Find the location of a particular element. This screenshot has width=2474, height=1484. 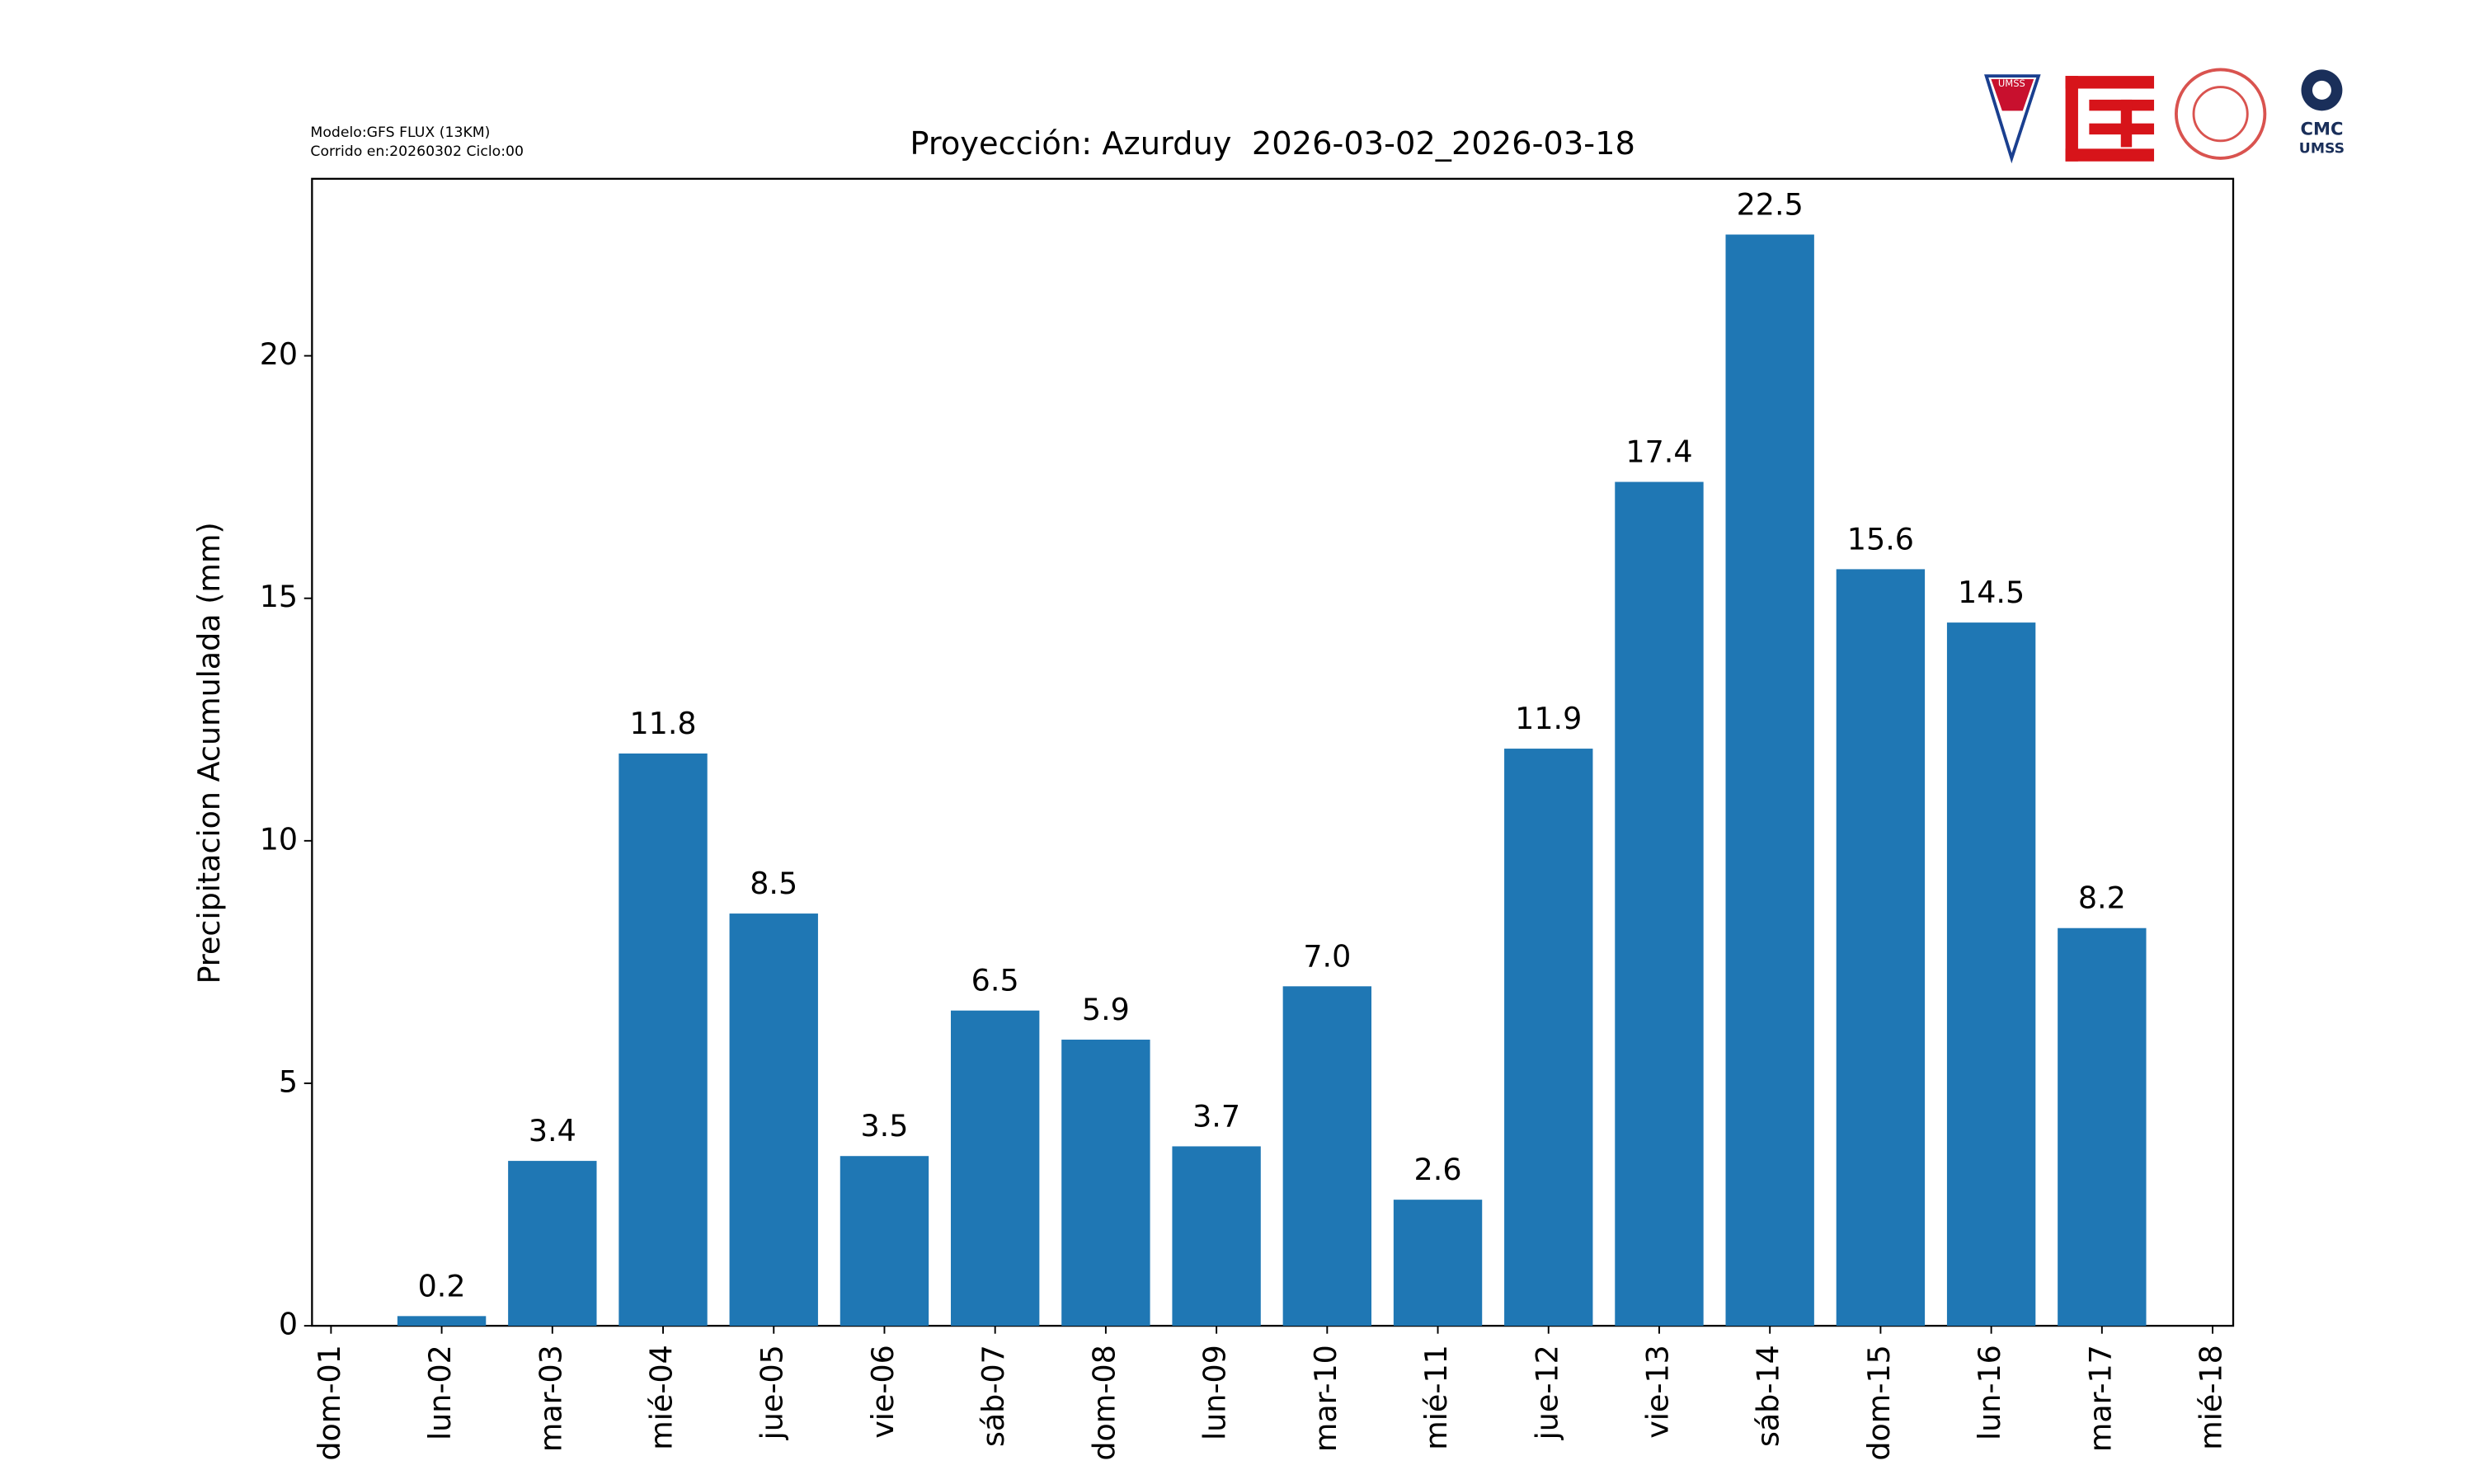

x-tick-label: lun-02 is located at coordinates (440, 1392).